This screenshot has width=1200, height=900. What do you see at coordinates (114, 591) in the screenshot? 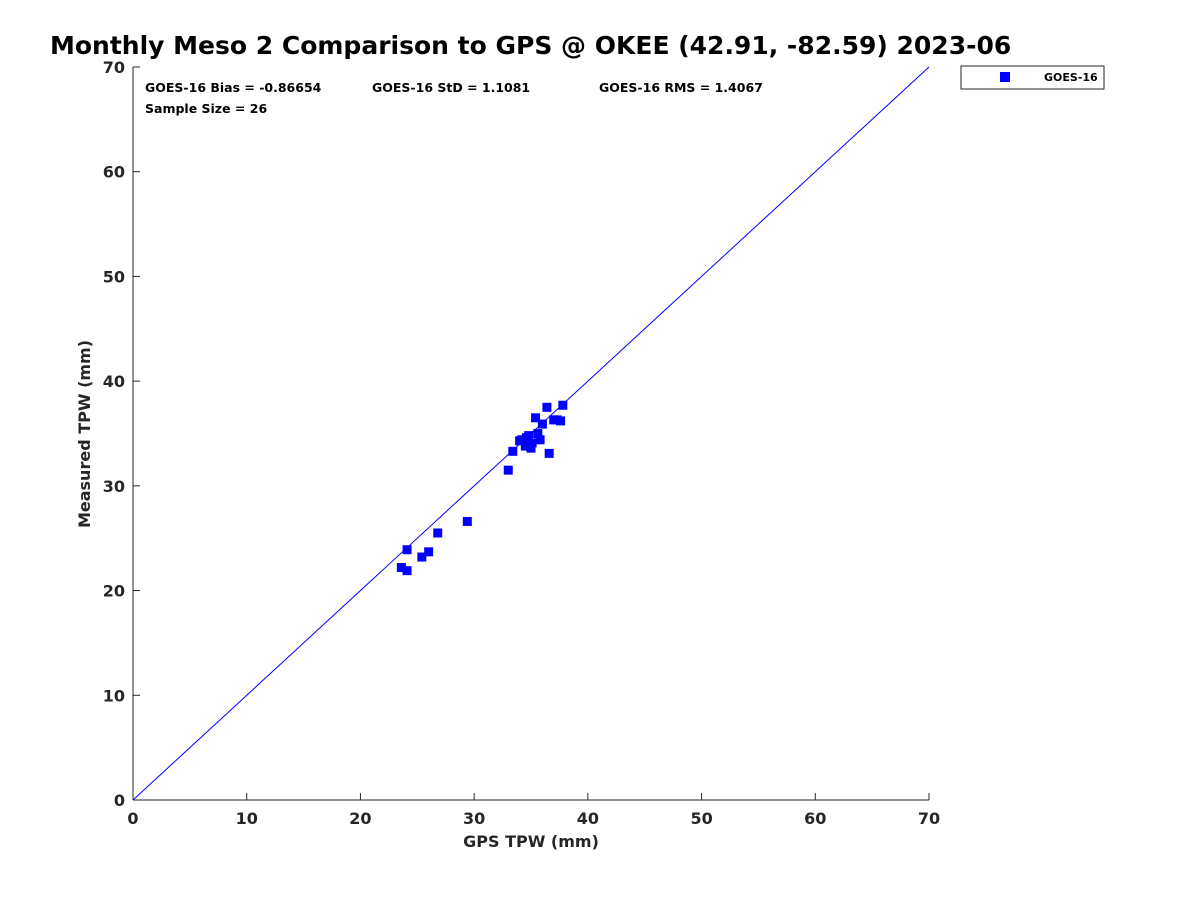
I see `y-tick-label: 20` at bounding box center [114, 591].